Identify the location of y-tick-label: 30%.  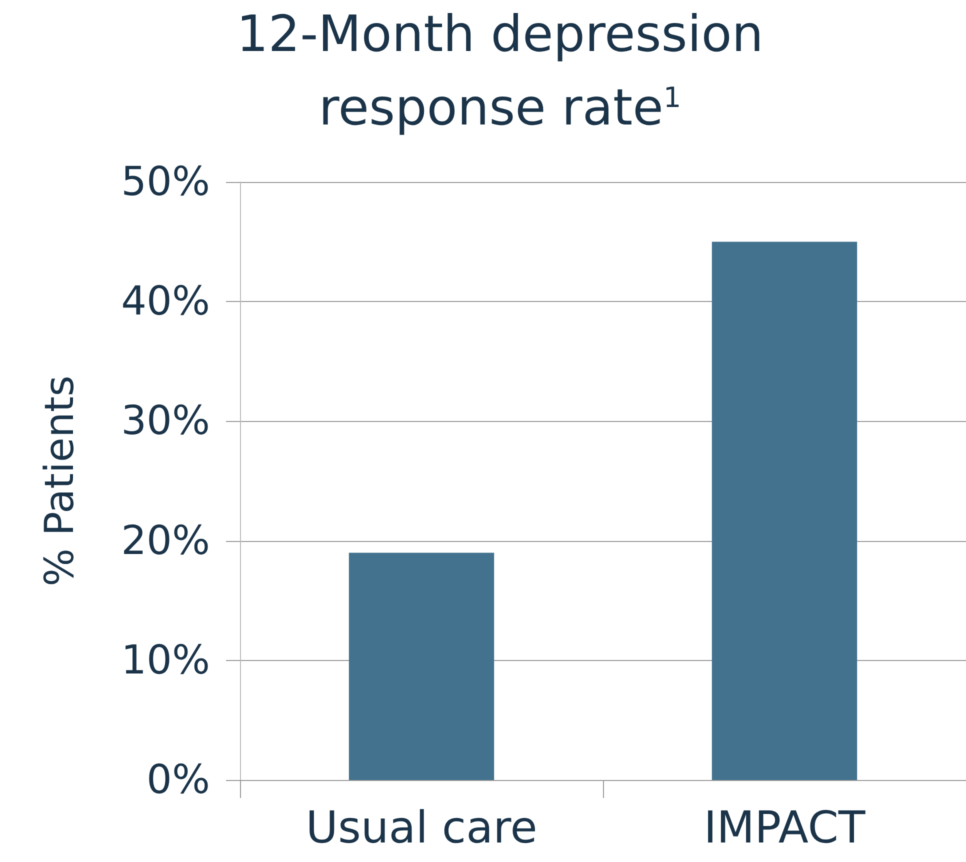
(165, 421).